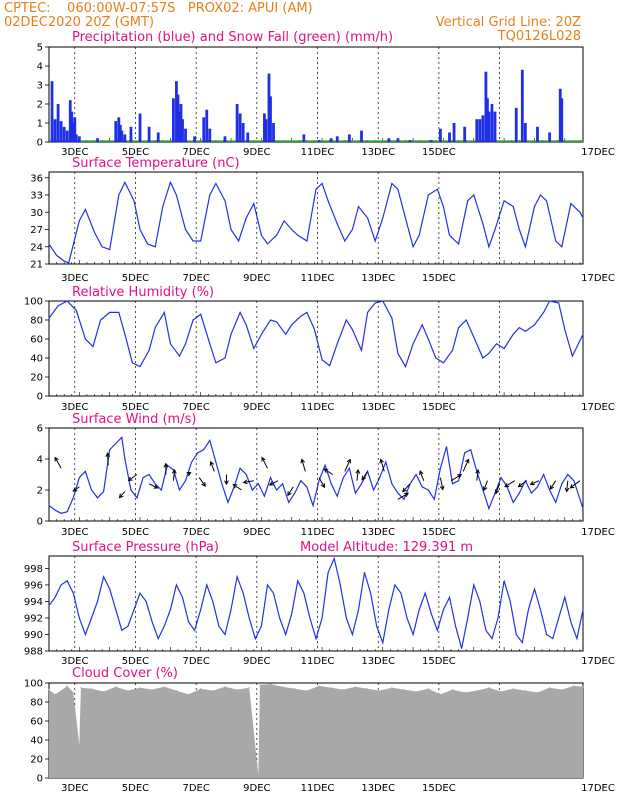  Describe the element at coordinates (508, 22) in the screenshot. I see `header-grid-line-note: Vertical Grid Line: 20Z` at that location.